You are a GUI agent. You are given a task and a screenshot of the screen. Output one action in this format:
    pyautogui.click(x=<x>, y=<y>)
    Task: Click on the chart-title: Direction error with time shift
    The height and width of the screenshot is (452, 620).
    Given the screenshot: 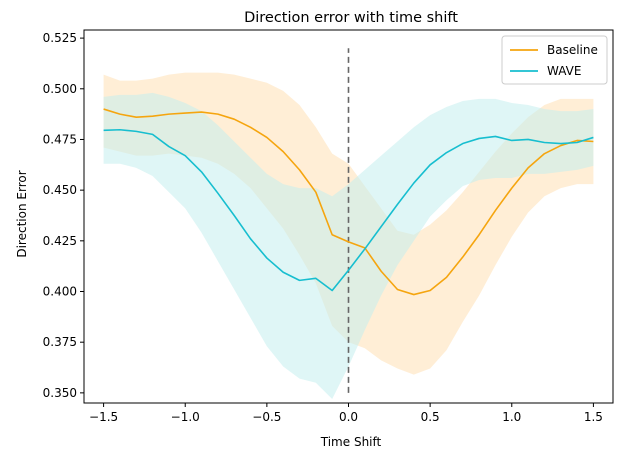 What is the action you would take?
    pyautogui.click(x=351, y=18)
    